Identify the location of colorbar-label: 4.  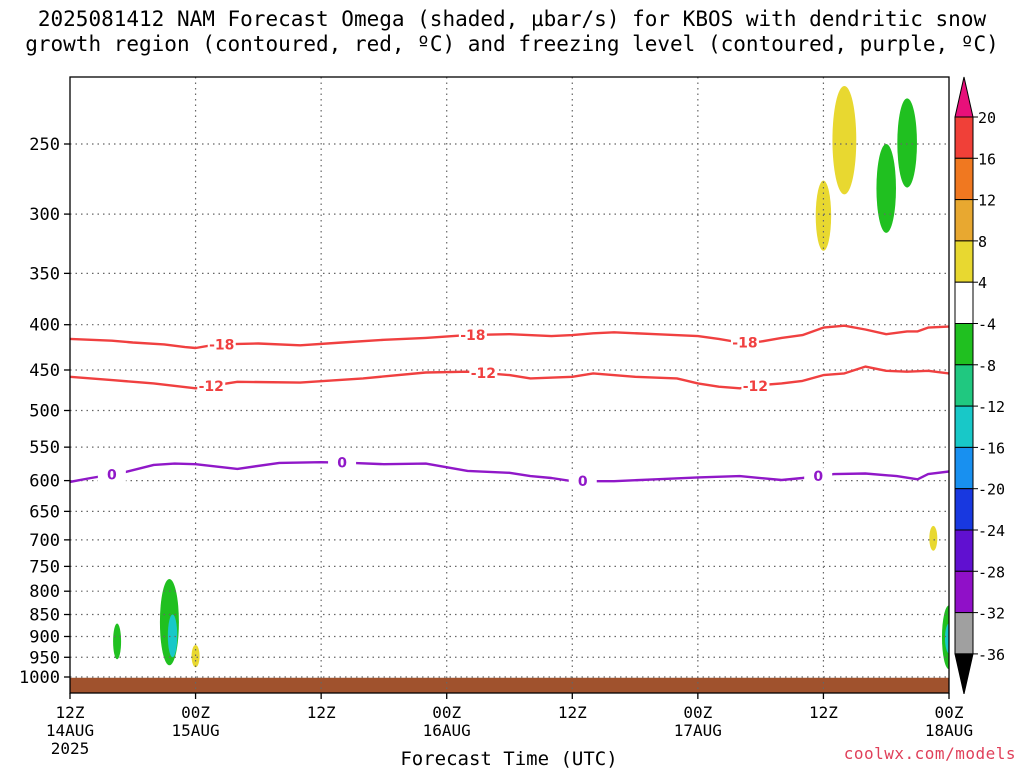
(982, 283).